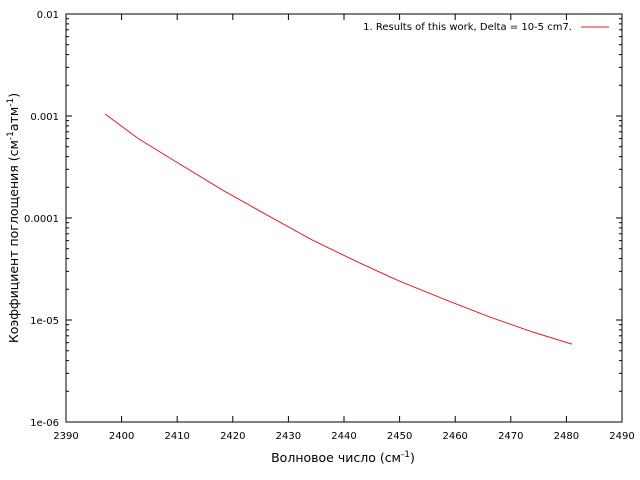 The height and width of the screenshot is (480, 640). I want to click on y-tick-label: 0.01, so click(48, 15).